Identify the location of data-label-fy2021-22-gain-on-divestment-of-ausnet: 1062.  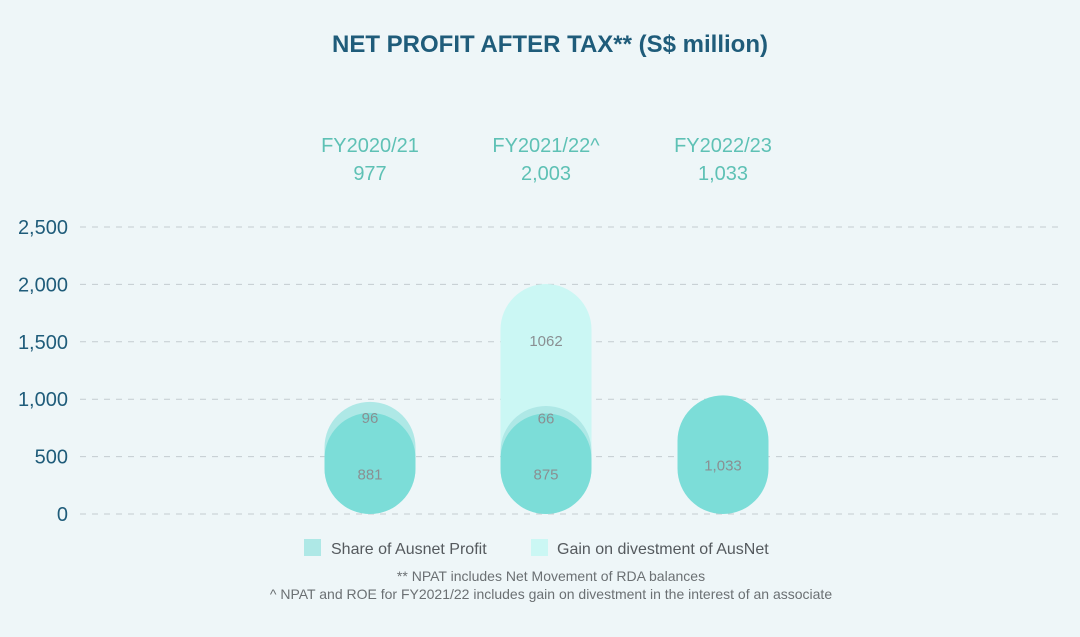
(545, 341).